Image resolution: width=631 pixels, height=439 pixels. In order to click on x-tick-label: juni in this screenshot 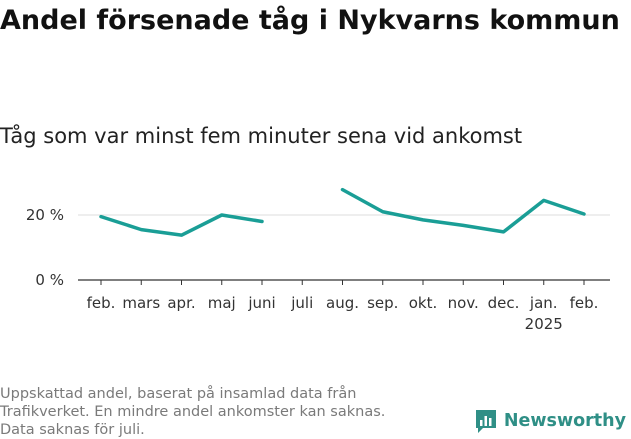, I will do `click(261, 303)`.